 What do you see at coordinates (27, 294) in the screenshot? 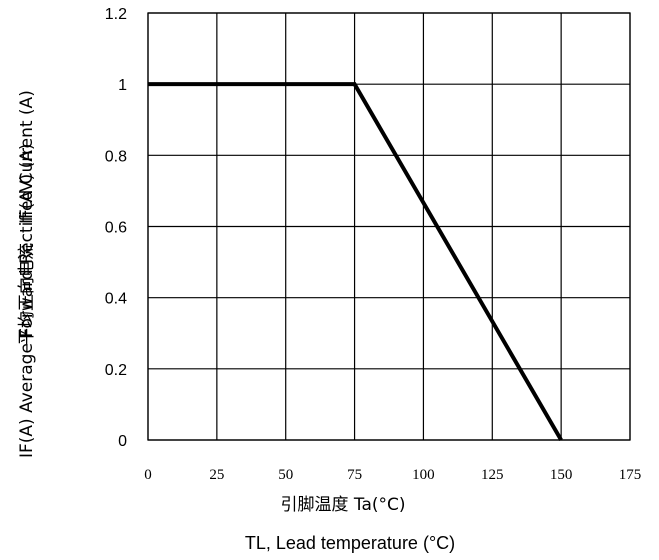
I see `y-axis-label-cn: 平均正向电流` at bounding box center [27, 294].